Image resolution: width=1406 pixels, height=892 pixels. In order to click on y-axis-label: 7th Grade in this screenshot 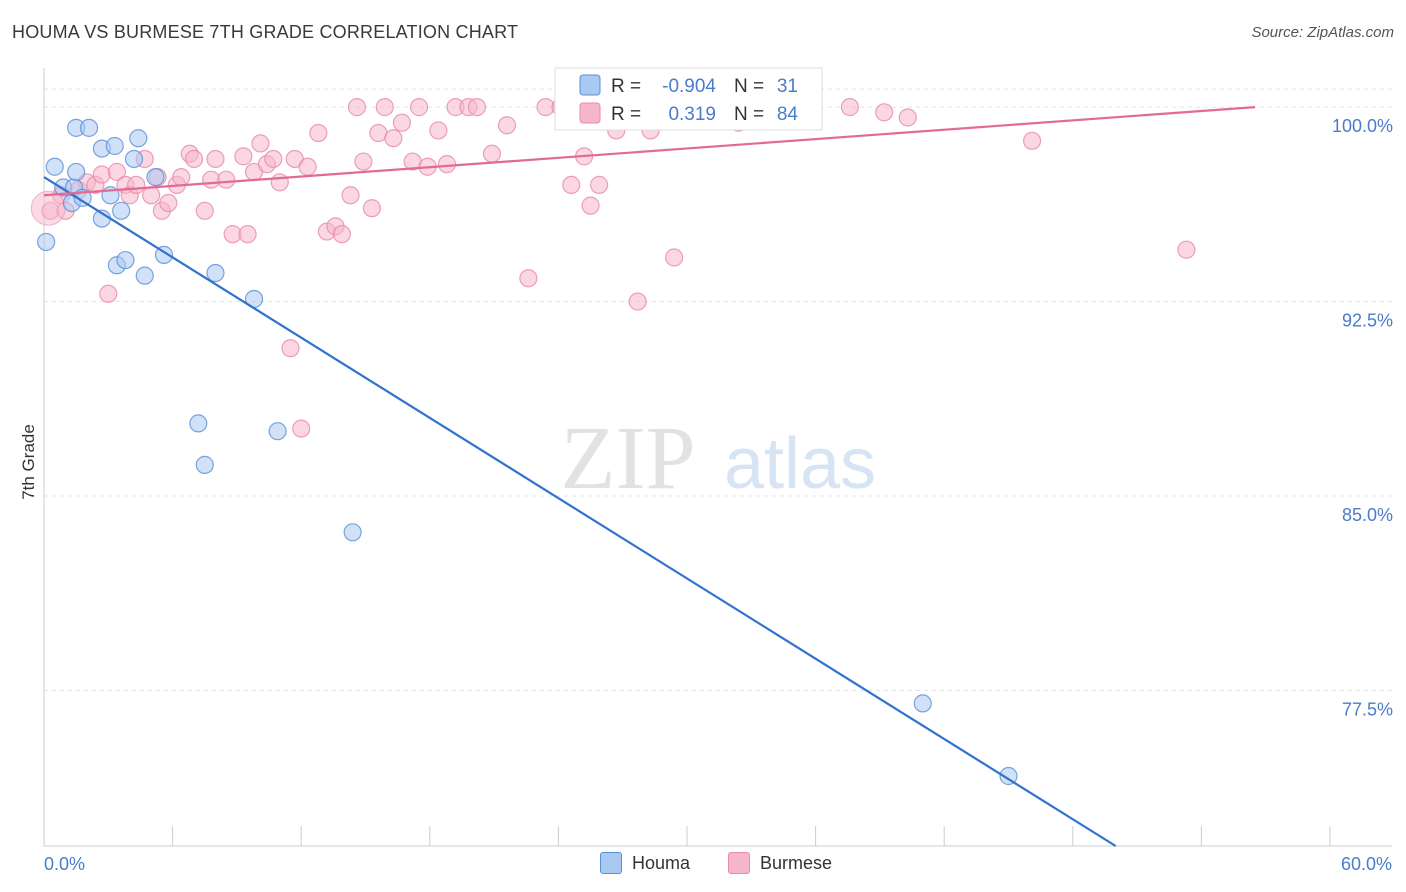, I will do `click(28, 462)`.